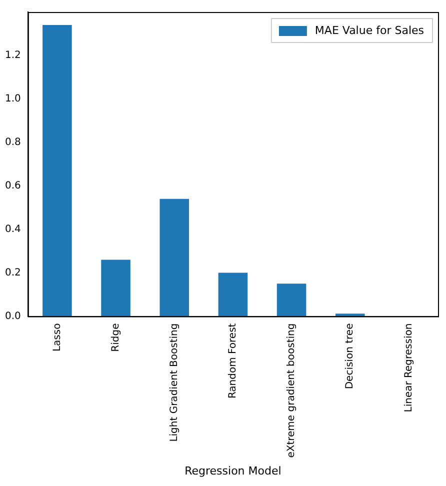  What do you see at coordinates (12, 56) in the screenshot?
I see `y-tick-label: 1.2` at bounding box center [12, 56].